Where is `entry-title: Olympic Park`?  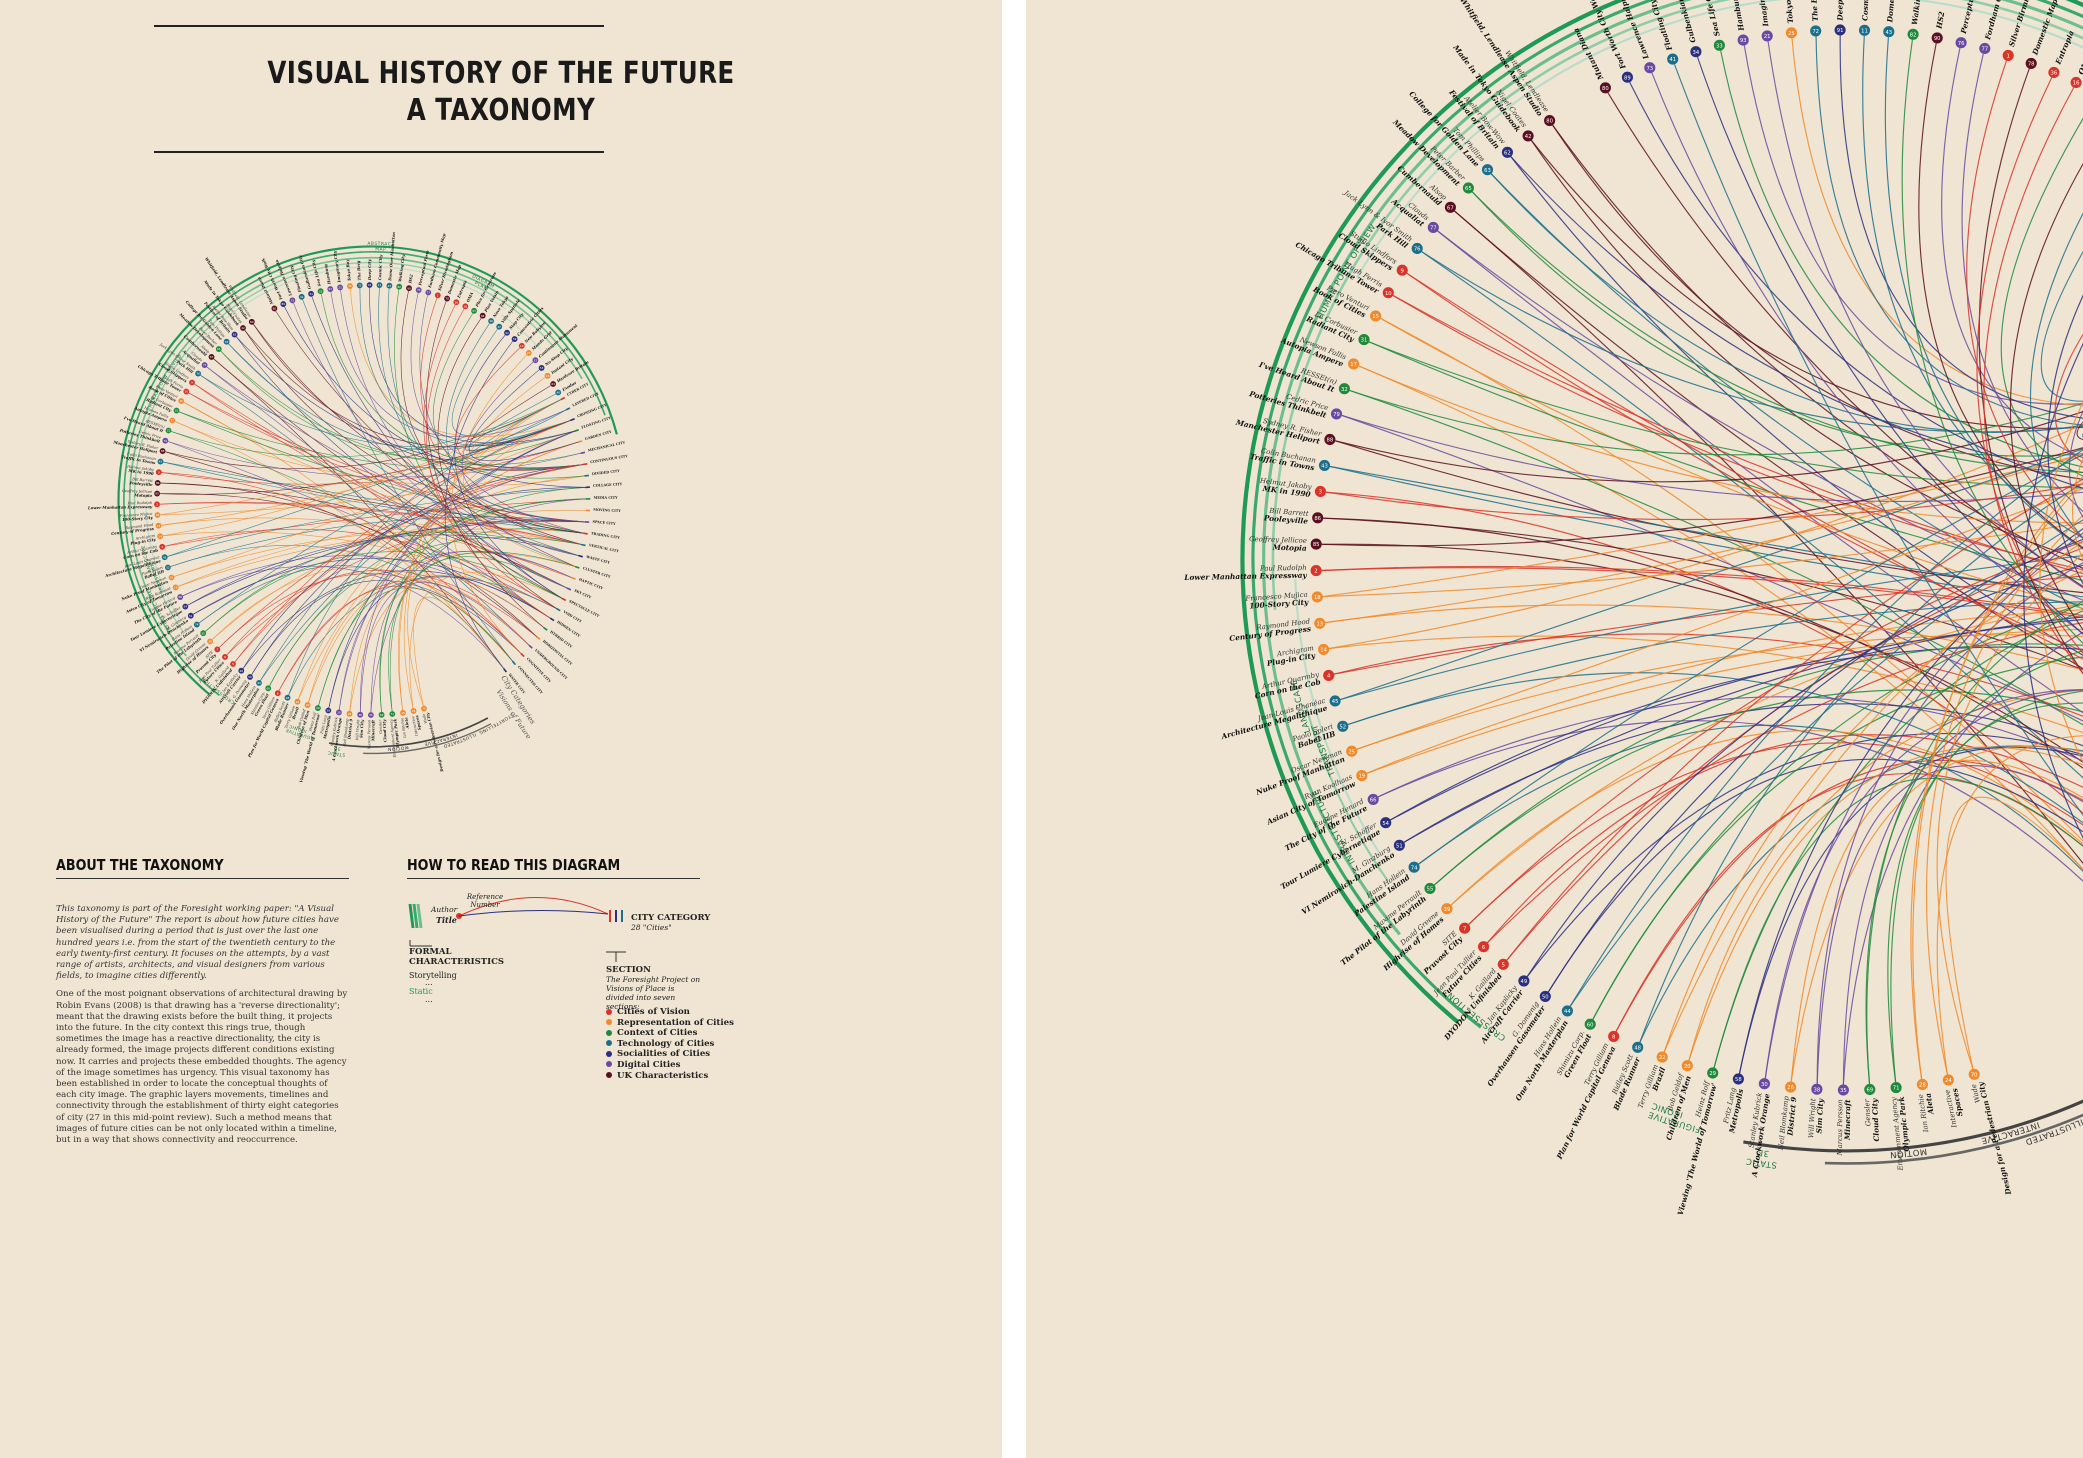 entry-title: Olympic Park is located at coordinates (396, 733).